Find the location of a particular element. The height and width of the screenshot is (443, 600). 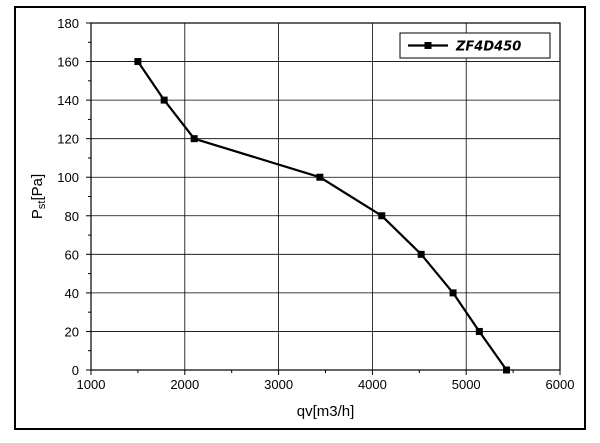

x-tick-label: 2000 is located at coordinates (184, 384).